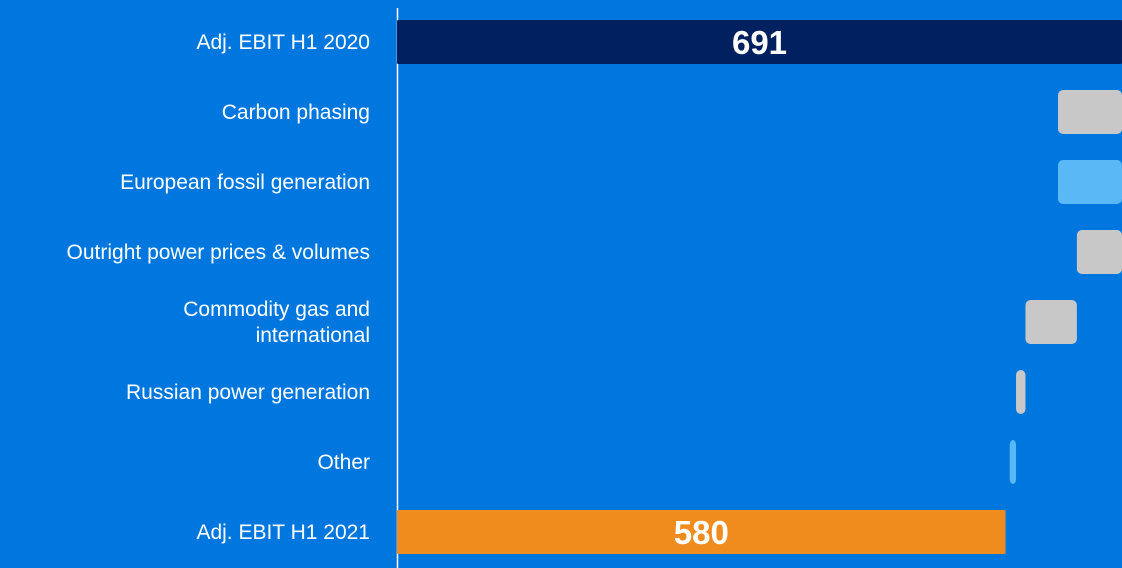 Image resolution: width=1122 pixels, height=568 pixels. I want to click on category-label-1: Adj. EBIT H1 2020, so click(283, 42).